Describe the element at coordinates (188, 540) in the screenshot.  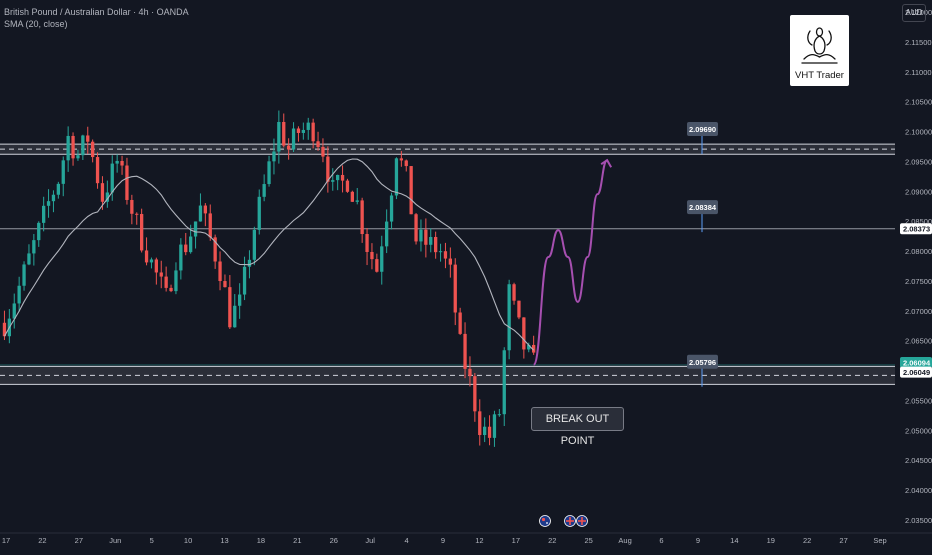
I see `time-tick: 10` at that location.